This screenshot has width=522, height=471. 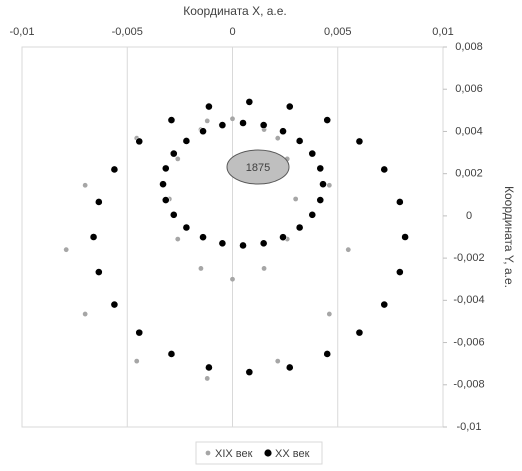 What do you see at coordinates (234, 454) in the screenshot?
I see `legend-label: XIX век` at bounding box center [234, 454].